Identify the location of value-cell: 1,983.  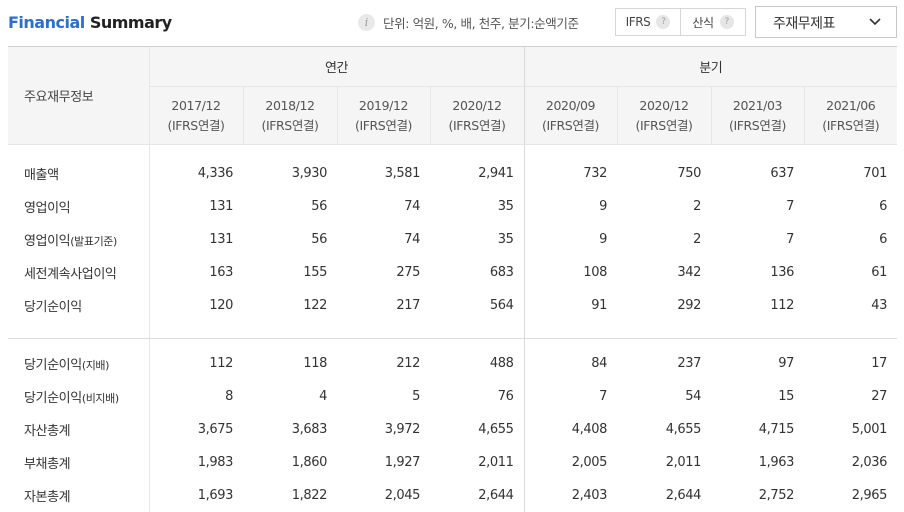
(215, 462).